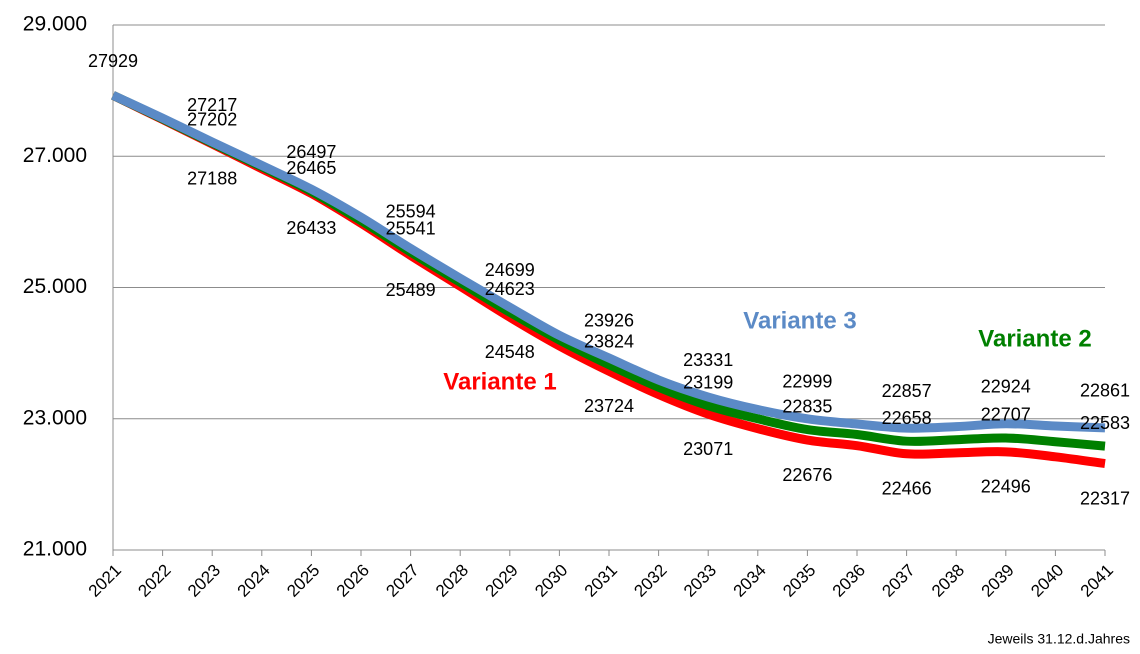 The height and width of the screenshot is (654, 1140). What do you see at coordinates (204, 581) in the screenshot?
I see `x-tick-label: 2023` at bounding box center [204, 581].